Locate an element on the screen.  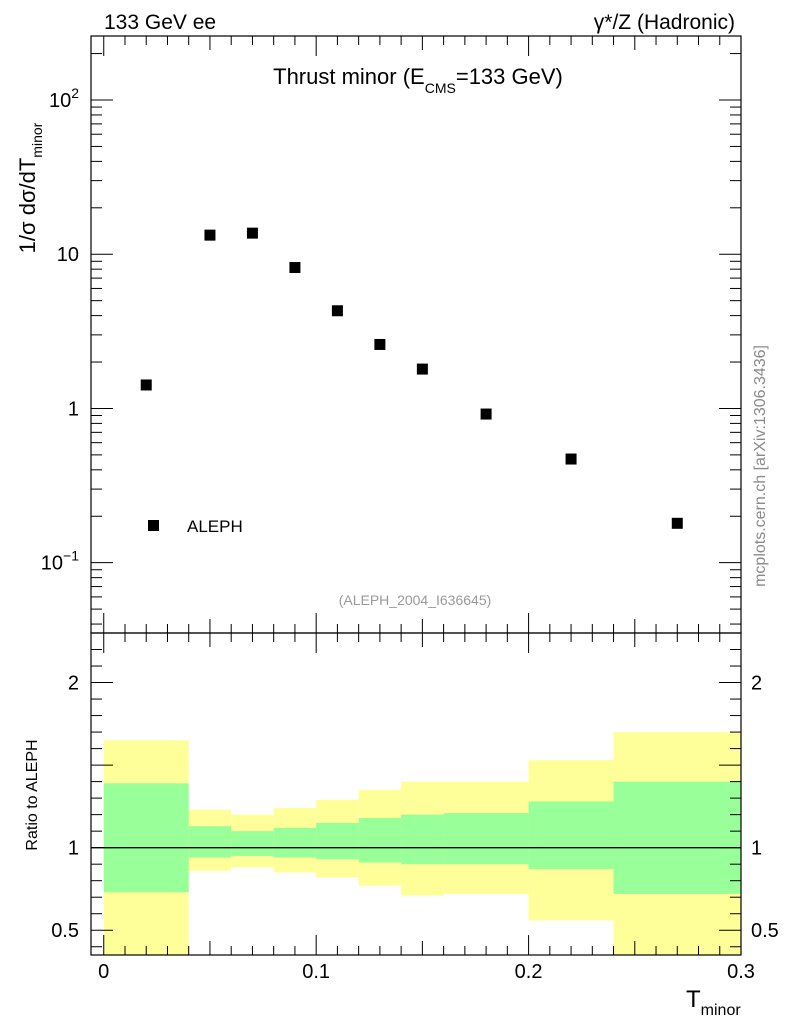
inner-band is located at coordinates (422, 837).